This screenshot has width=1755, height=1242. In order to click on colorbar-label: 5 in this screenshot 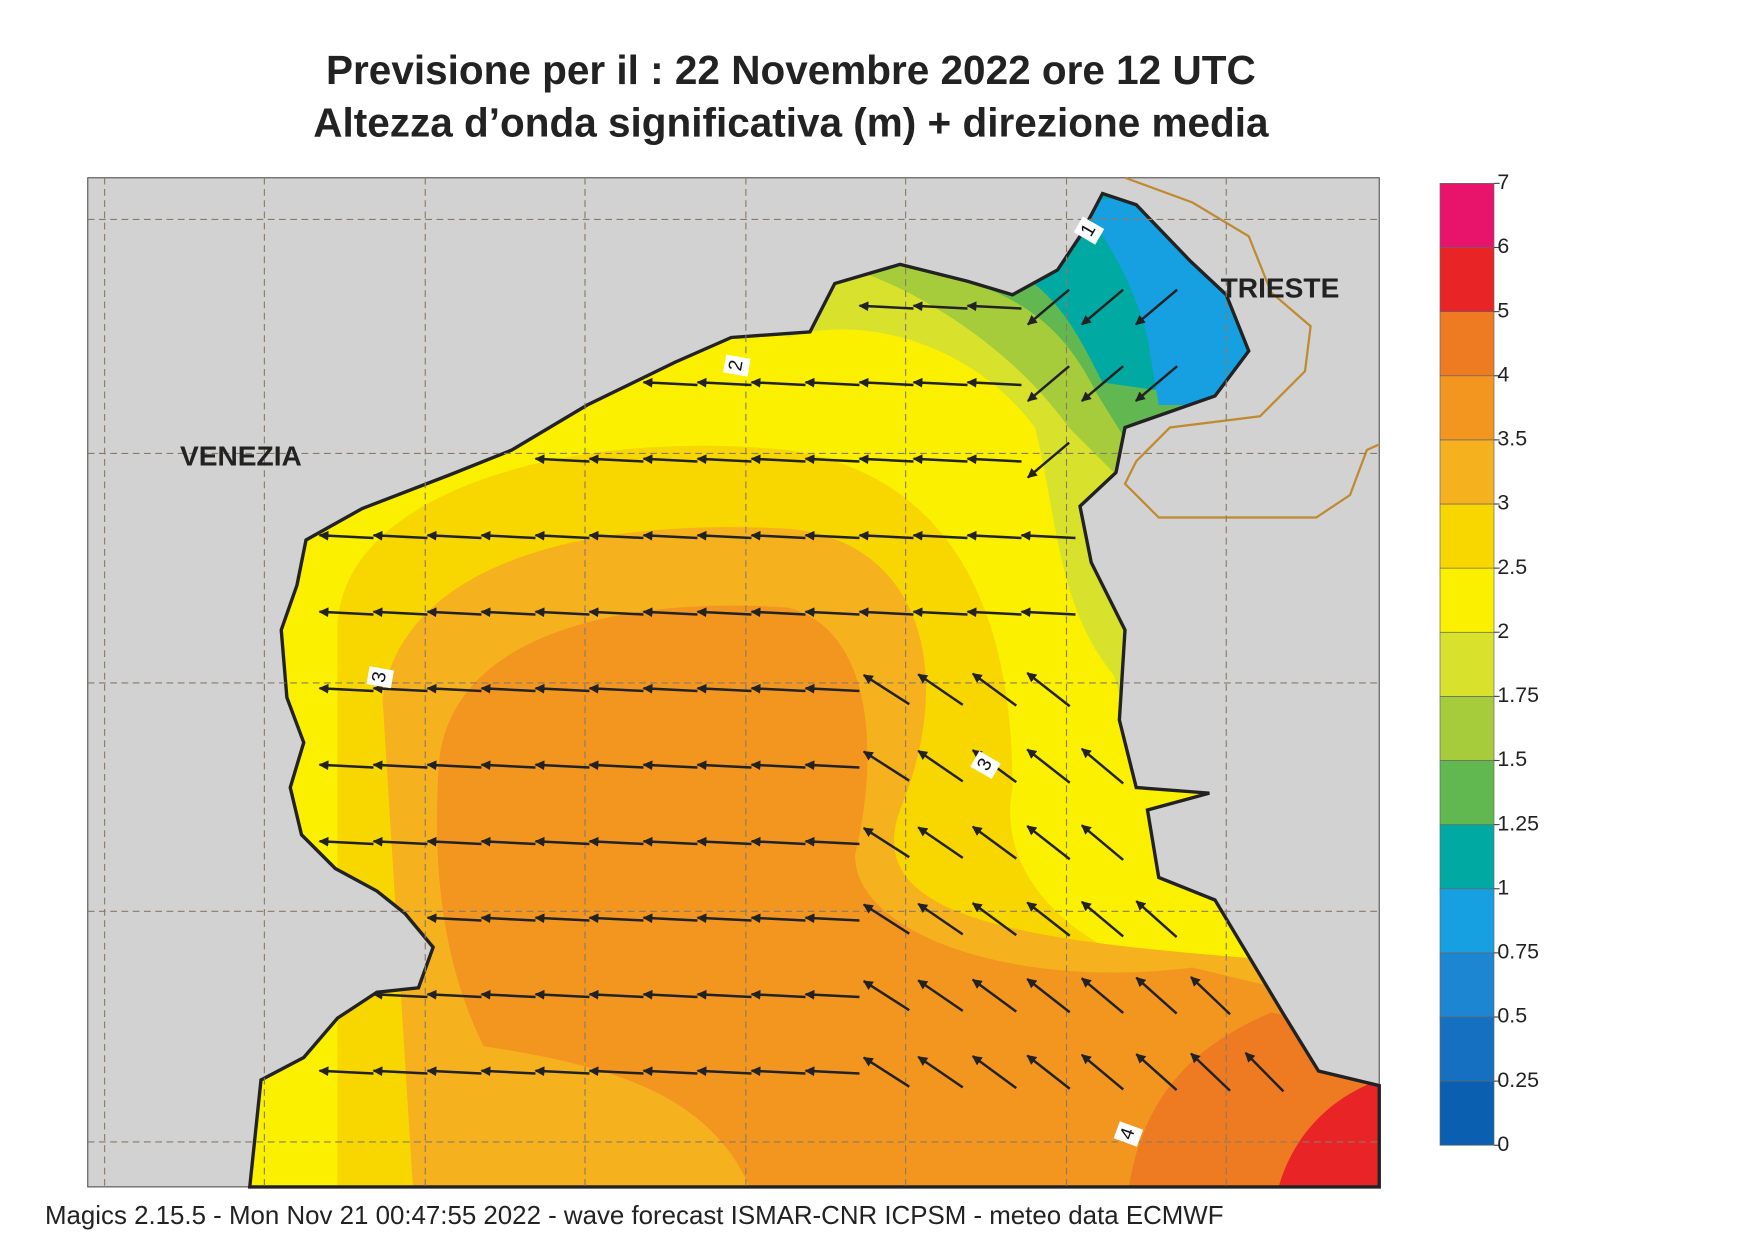, I will do `click(1503, 310)`.